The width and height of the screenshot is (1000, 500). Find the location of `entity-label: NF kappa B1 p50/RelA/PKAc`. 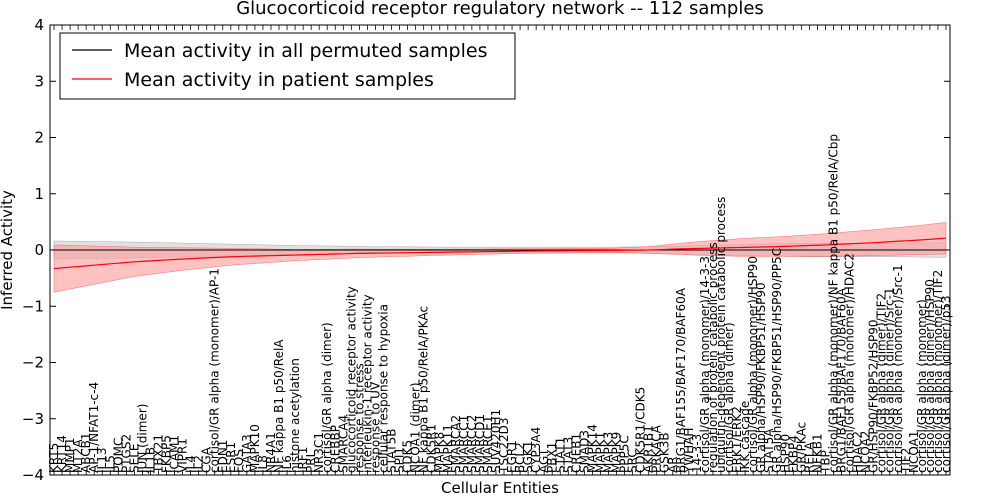

entity-label: NF kappa B1 p50/RelA/PKAc is located at coordinates (424, 389).